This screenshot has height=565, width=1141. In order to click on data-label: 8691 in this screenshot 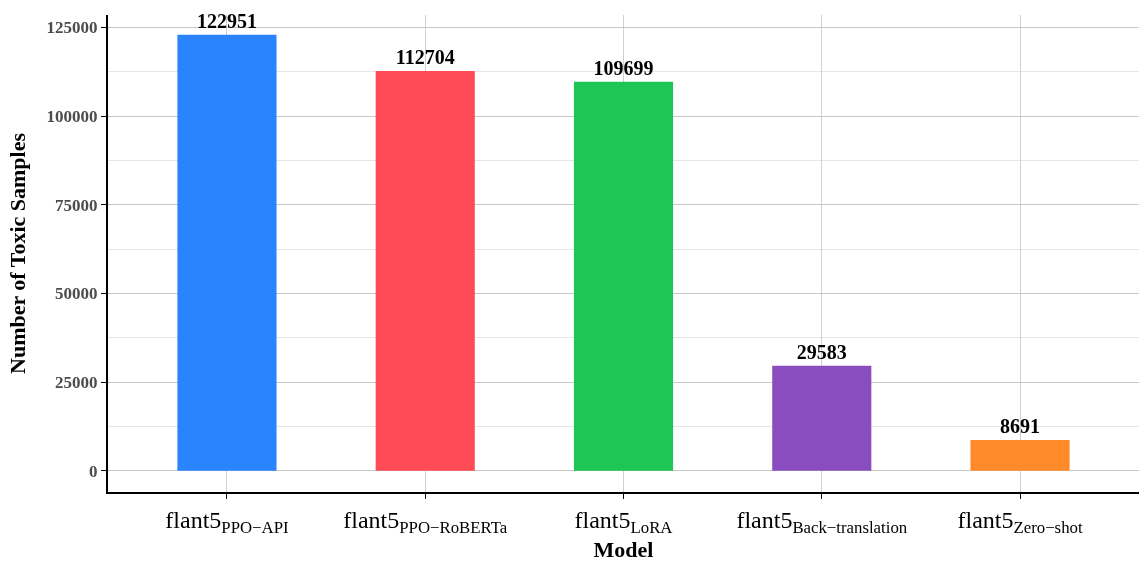, I will do `click(1020, 425)`.